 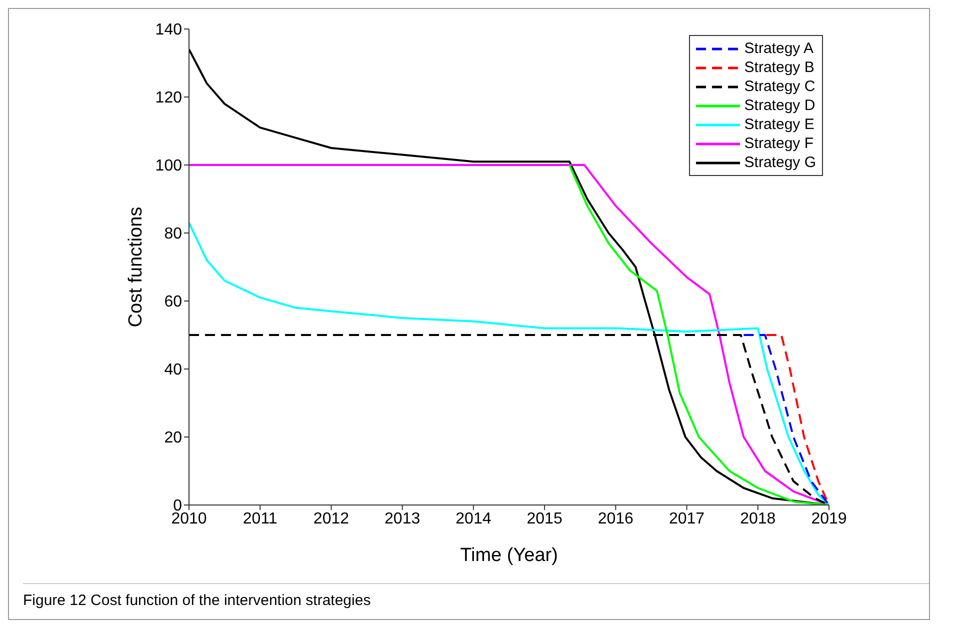 I want to click on legend-label: Strategy D, so click(x=780, y=105).